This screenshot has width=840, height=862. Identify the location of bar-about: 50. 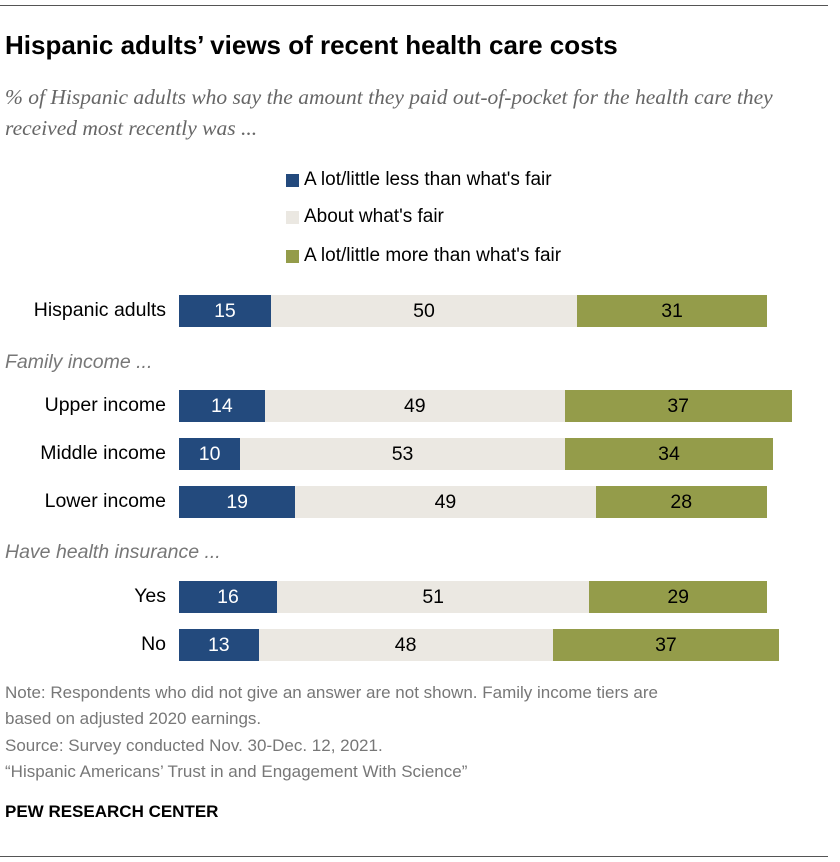
(424, 311).